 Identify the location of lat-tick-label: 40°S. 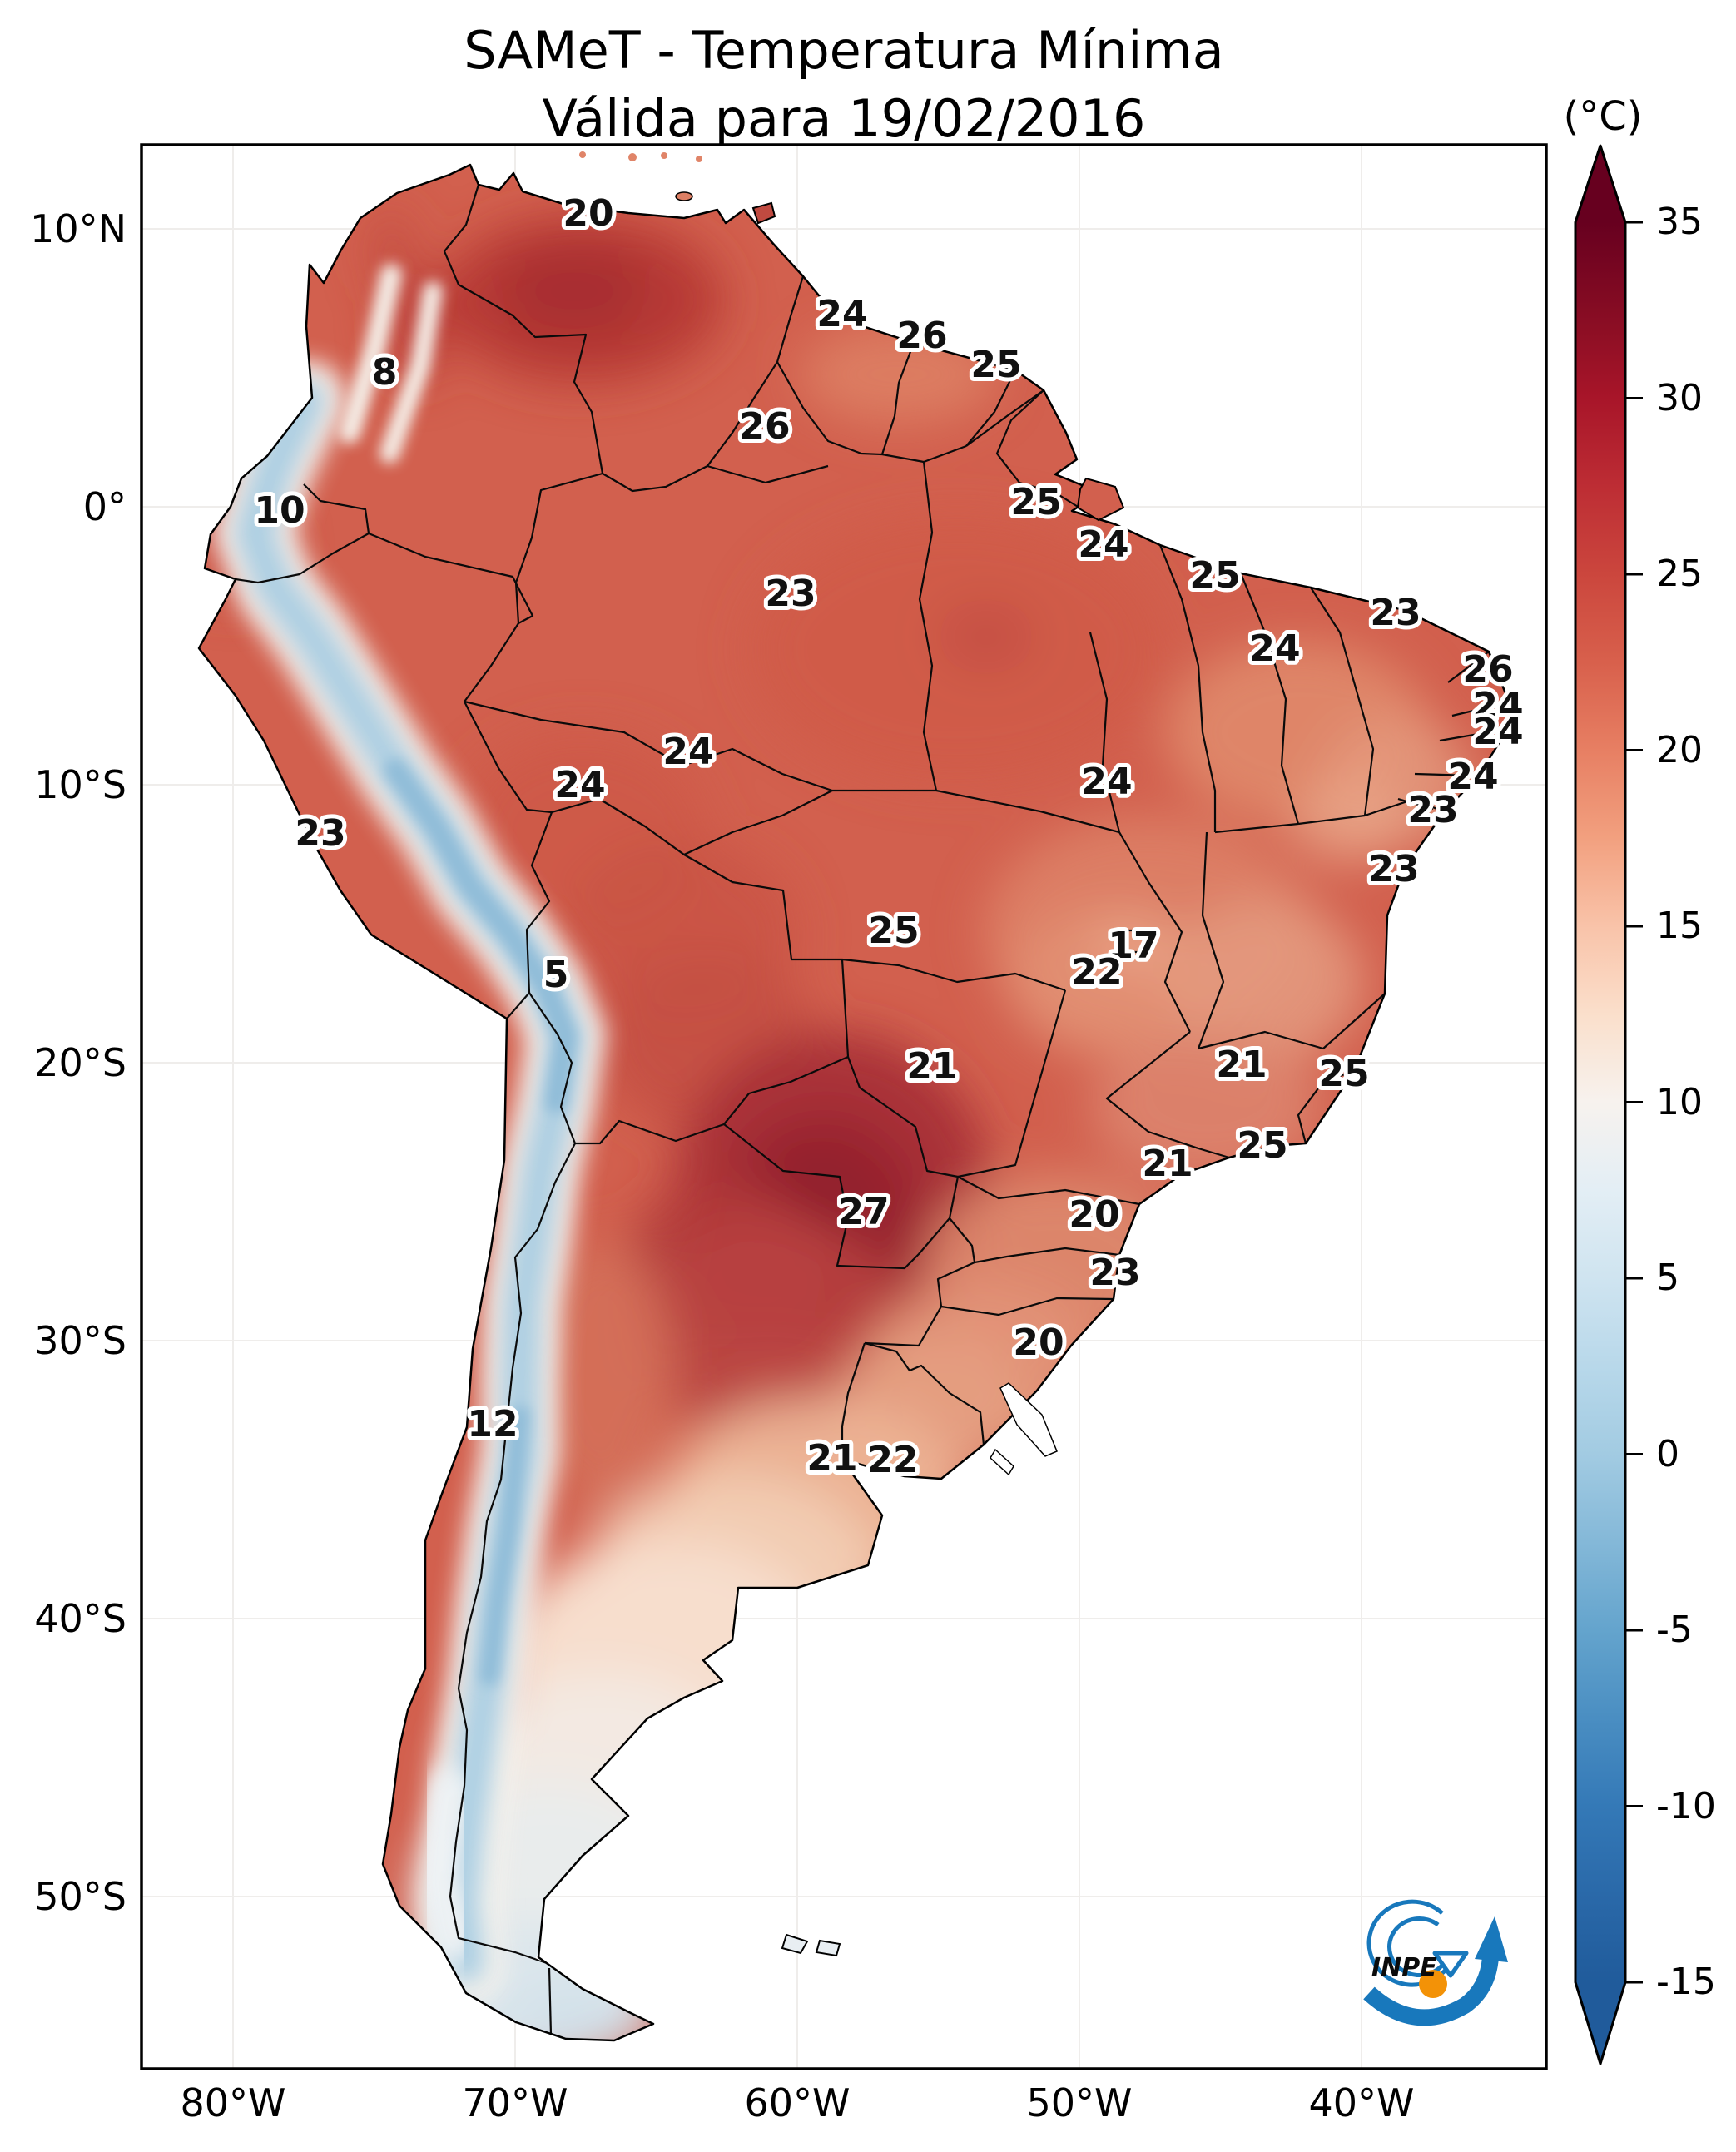
(80, 1618).